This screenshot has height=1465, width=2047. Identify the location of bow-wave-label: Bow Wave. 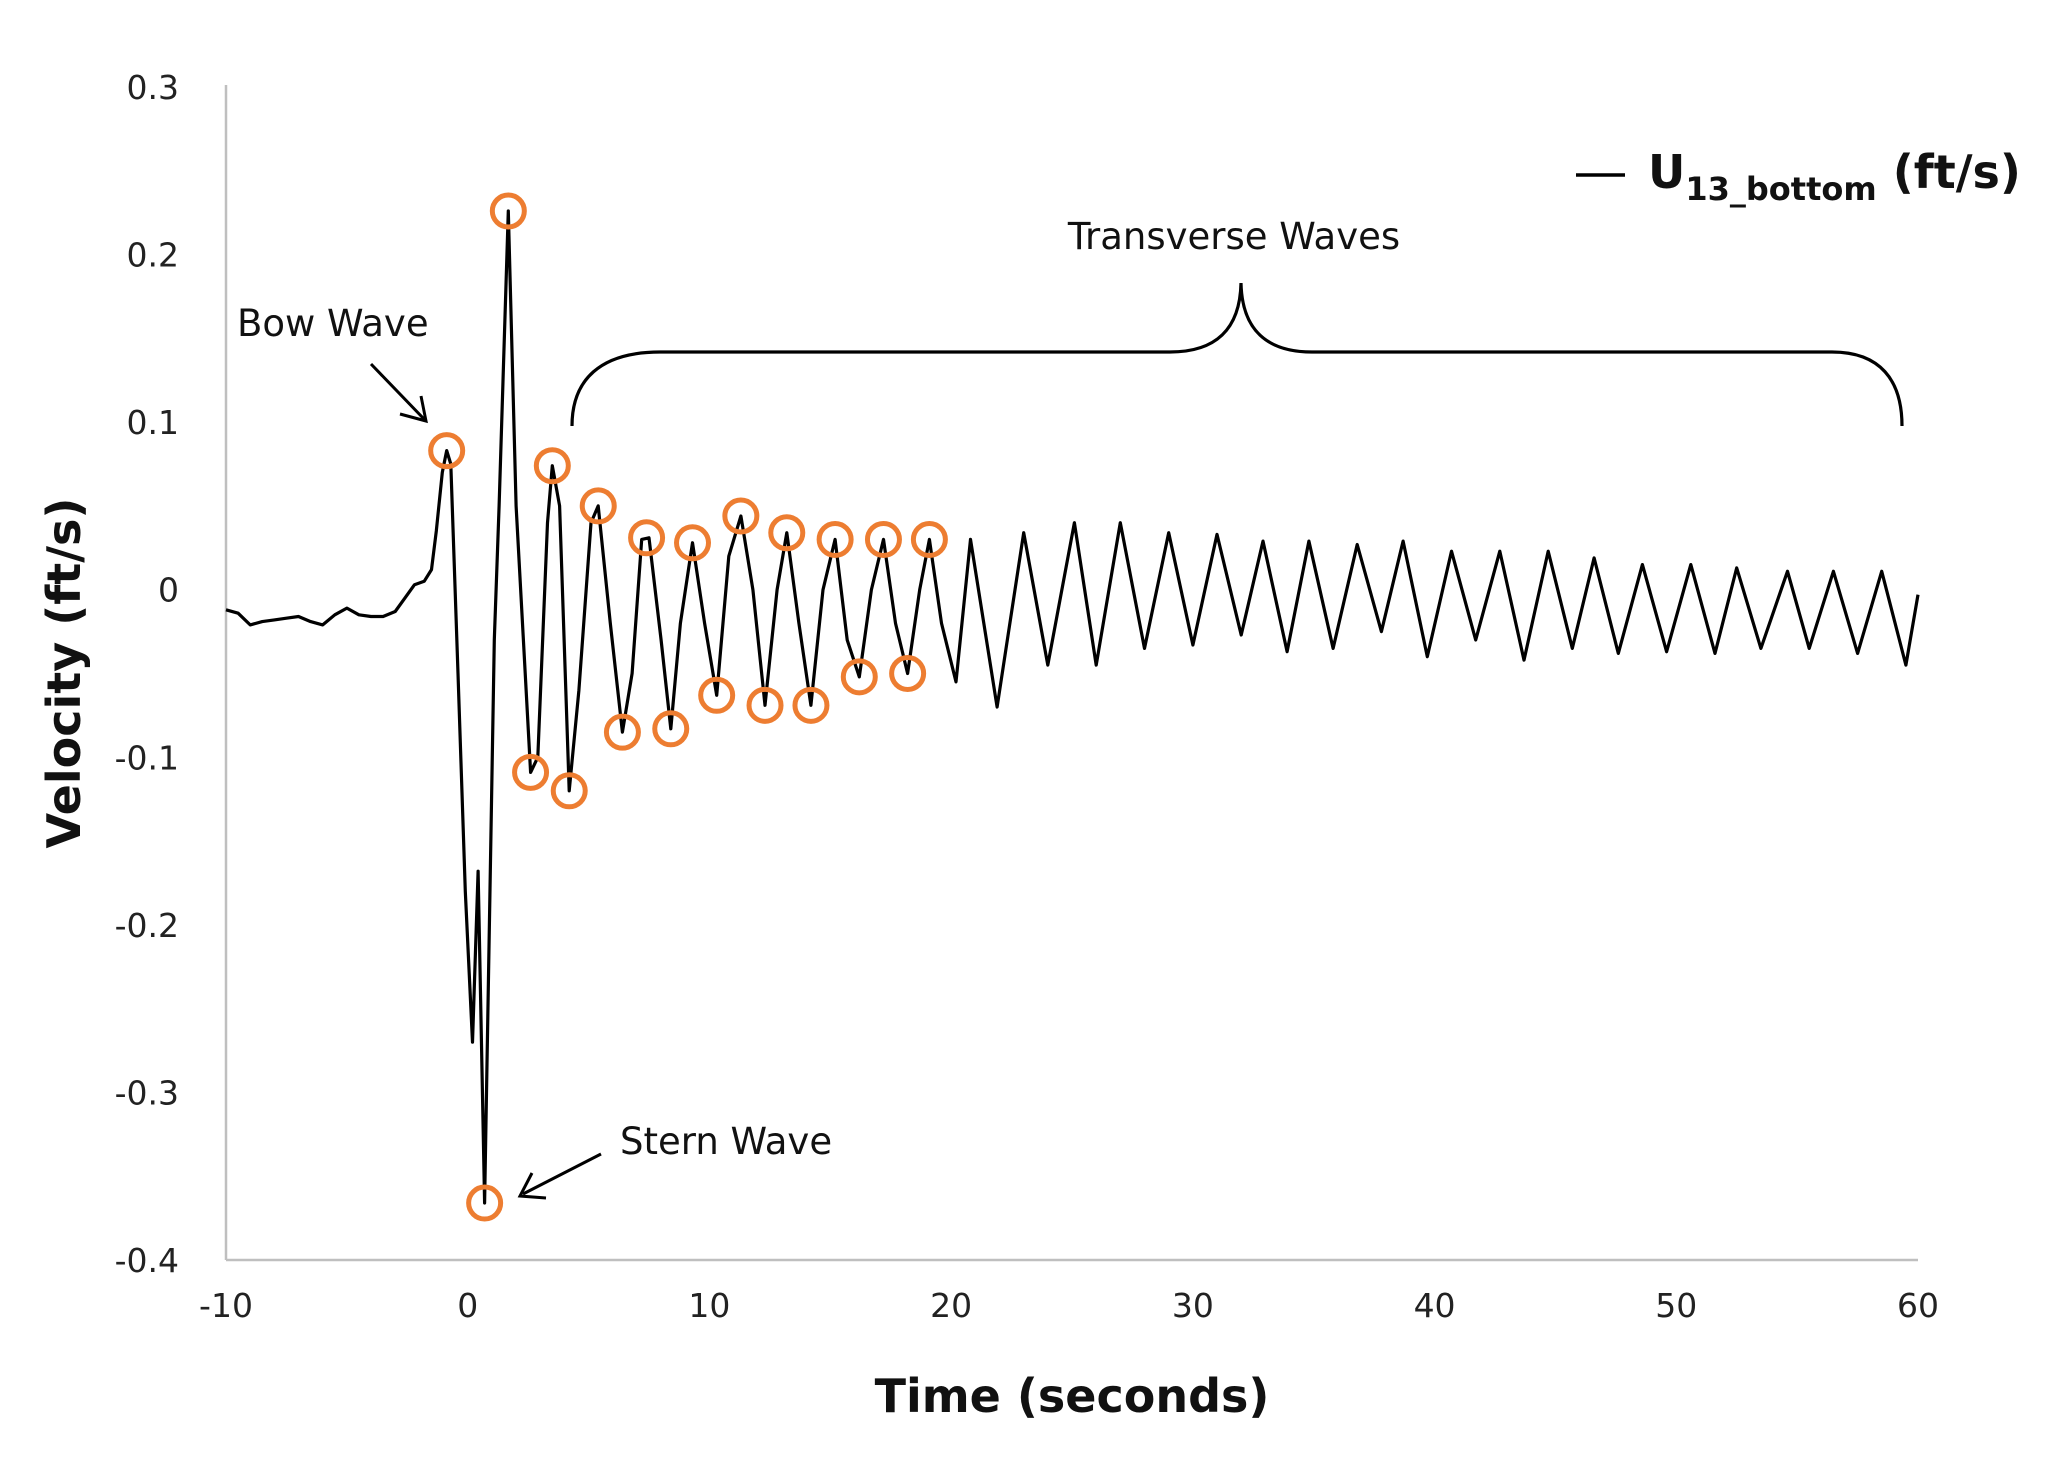
(333, 323).